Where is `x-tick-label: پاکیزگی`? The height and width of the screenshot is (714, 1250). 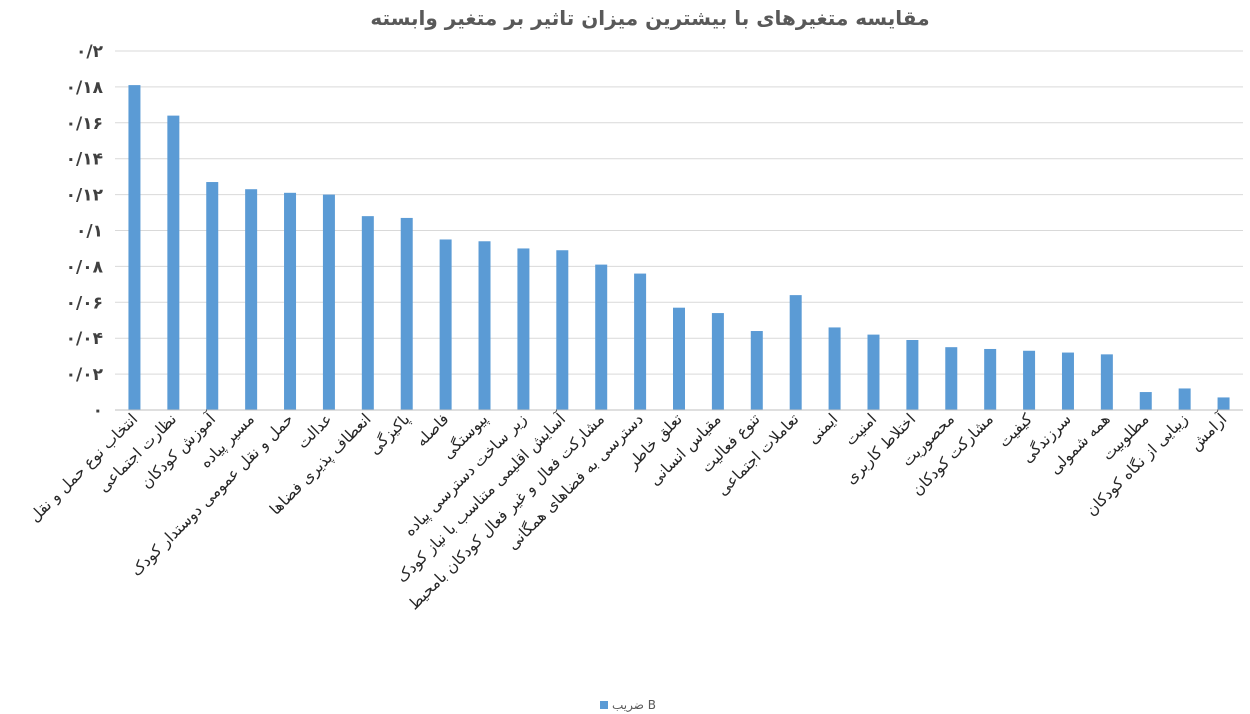 x-tick-label: پاکیزگی is located at coordinates (390, 434).